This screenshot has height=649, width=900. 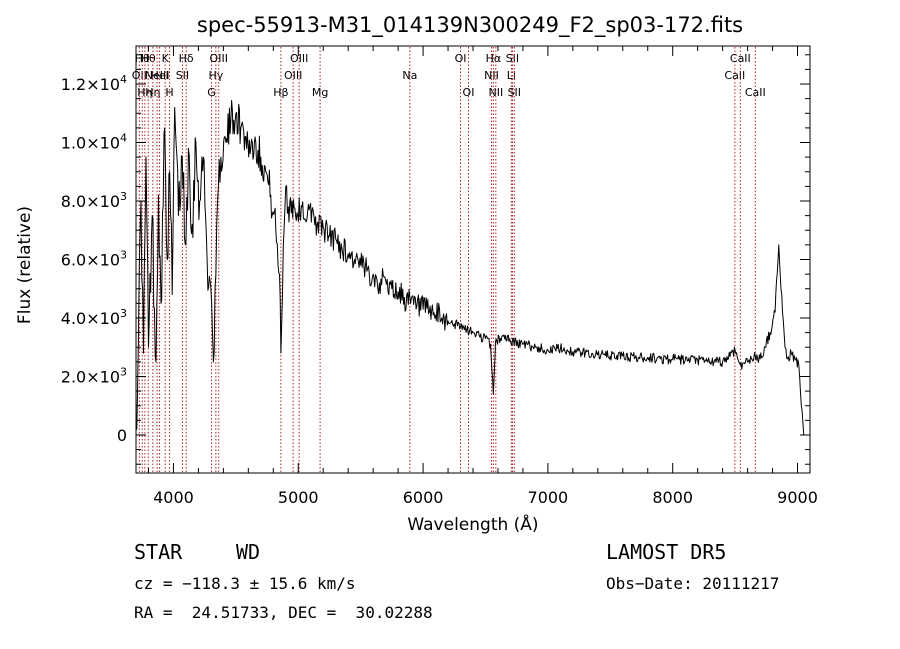 What do you see at coordinates (248, 552) in the screenshot?
I see `object-subclass: WD` at bounding box center [248, 552].